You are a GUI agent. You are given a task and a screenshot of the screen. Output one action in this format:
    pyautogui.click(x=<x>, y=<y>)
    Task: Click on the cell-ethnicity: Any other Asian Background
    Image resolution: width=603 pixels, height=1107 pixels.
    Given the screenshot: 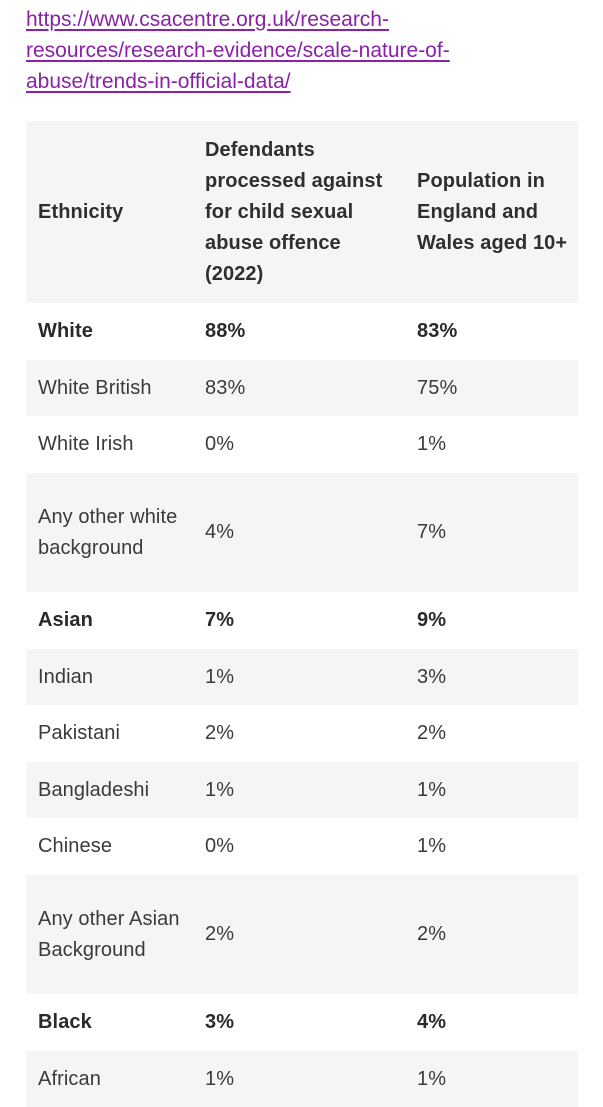 What is the action you would take?
    pyautogui.click(x=109, y=934)
    